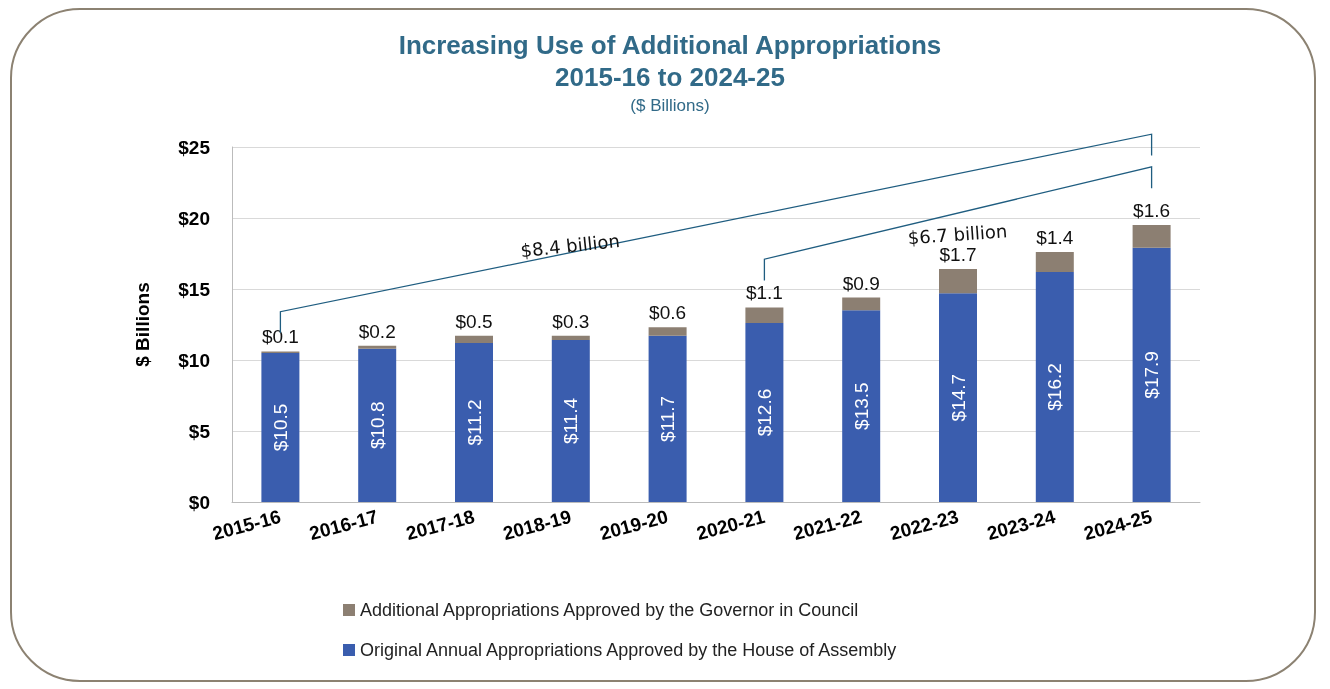  I want to click on legend-label: Additional Appropriations Approved by the Governor in Council, so click(609, 610).